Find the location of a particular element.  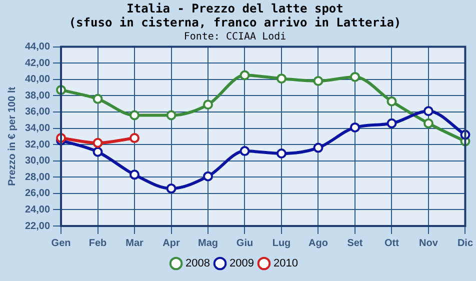

x-tick-label: Giu is located at coordinates (245, 243).